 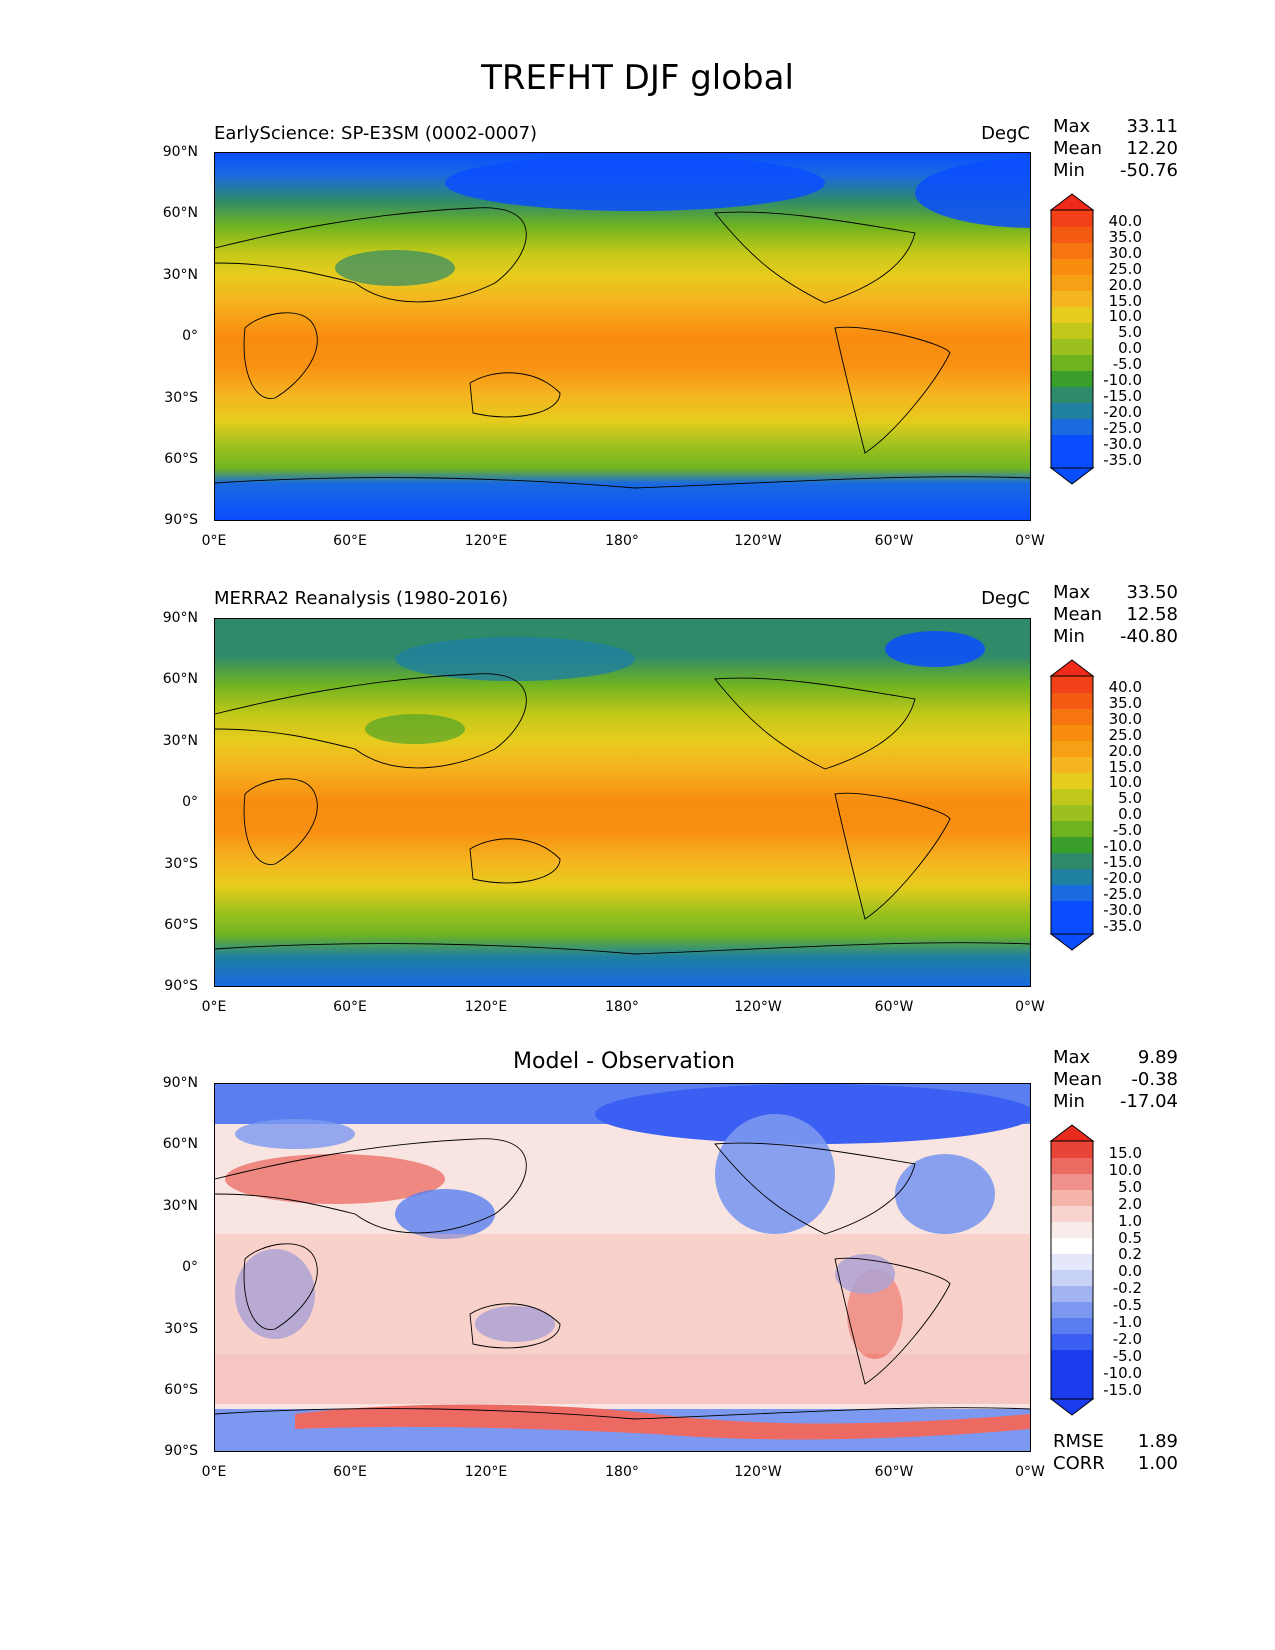 What do you see at coordinates (1030, 1472) in the screenshot?
I see `lon-label: 0°W` at bounding box center [1030, 1472].